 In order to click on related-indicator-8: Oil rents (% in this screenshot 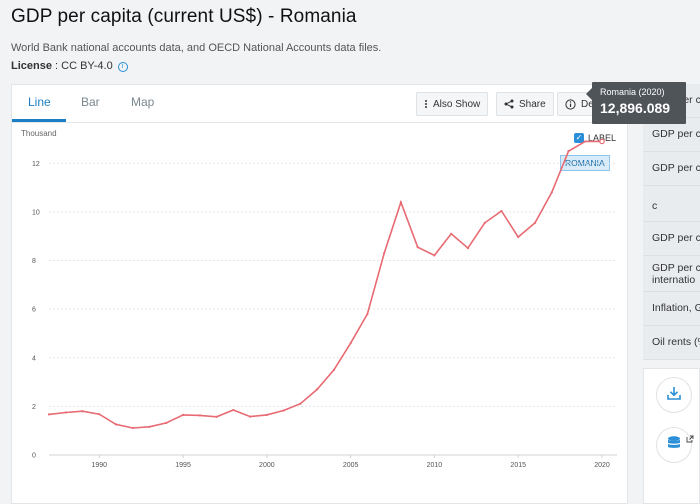, I will do `click(671, 343)`.